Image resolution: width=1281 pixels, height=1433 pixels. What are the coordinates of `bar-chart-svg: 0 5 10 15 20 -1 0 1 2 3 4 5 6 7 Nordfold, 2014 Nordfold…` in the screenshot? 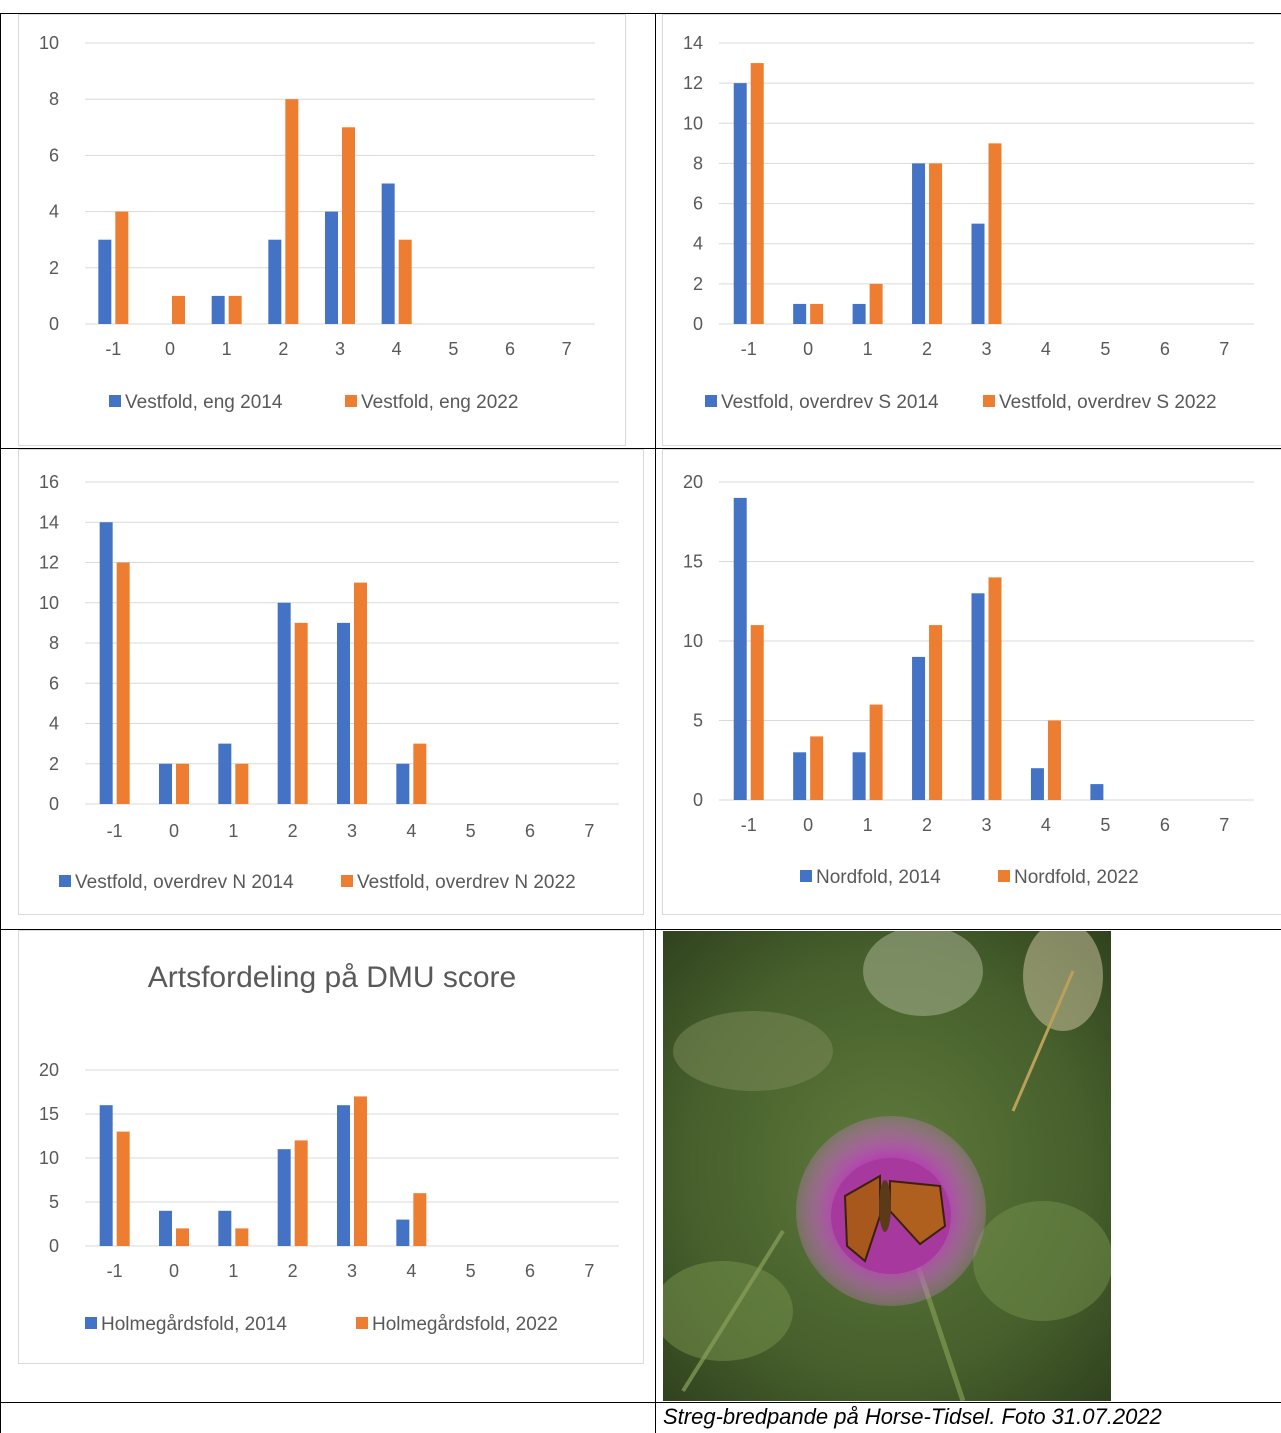 It's located at (968, 680).